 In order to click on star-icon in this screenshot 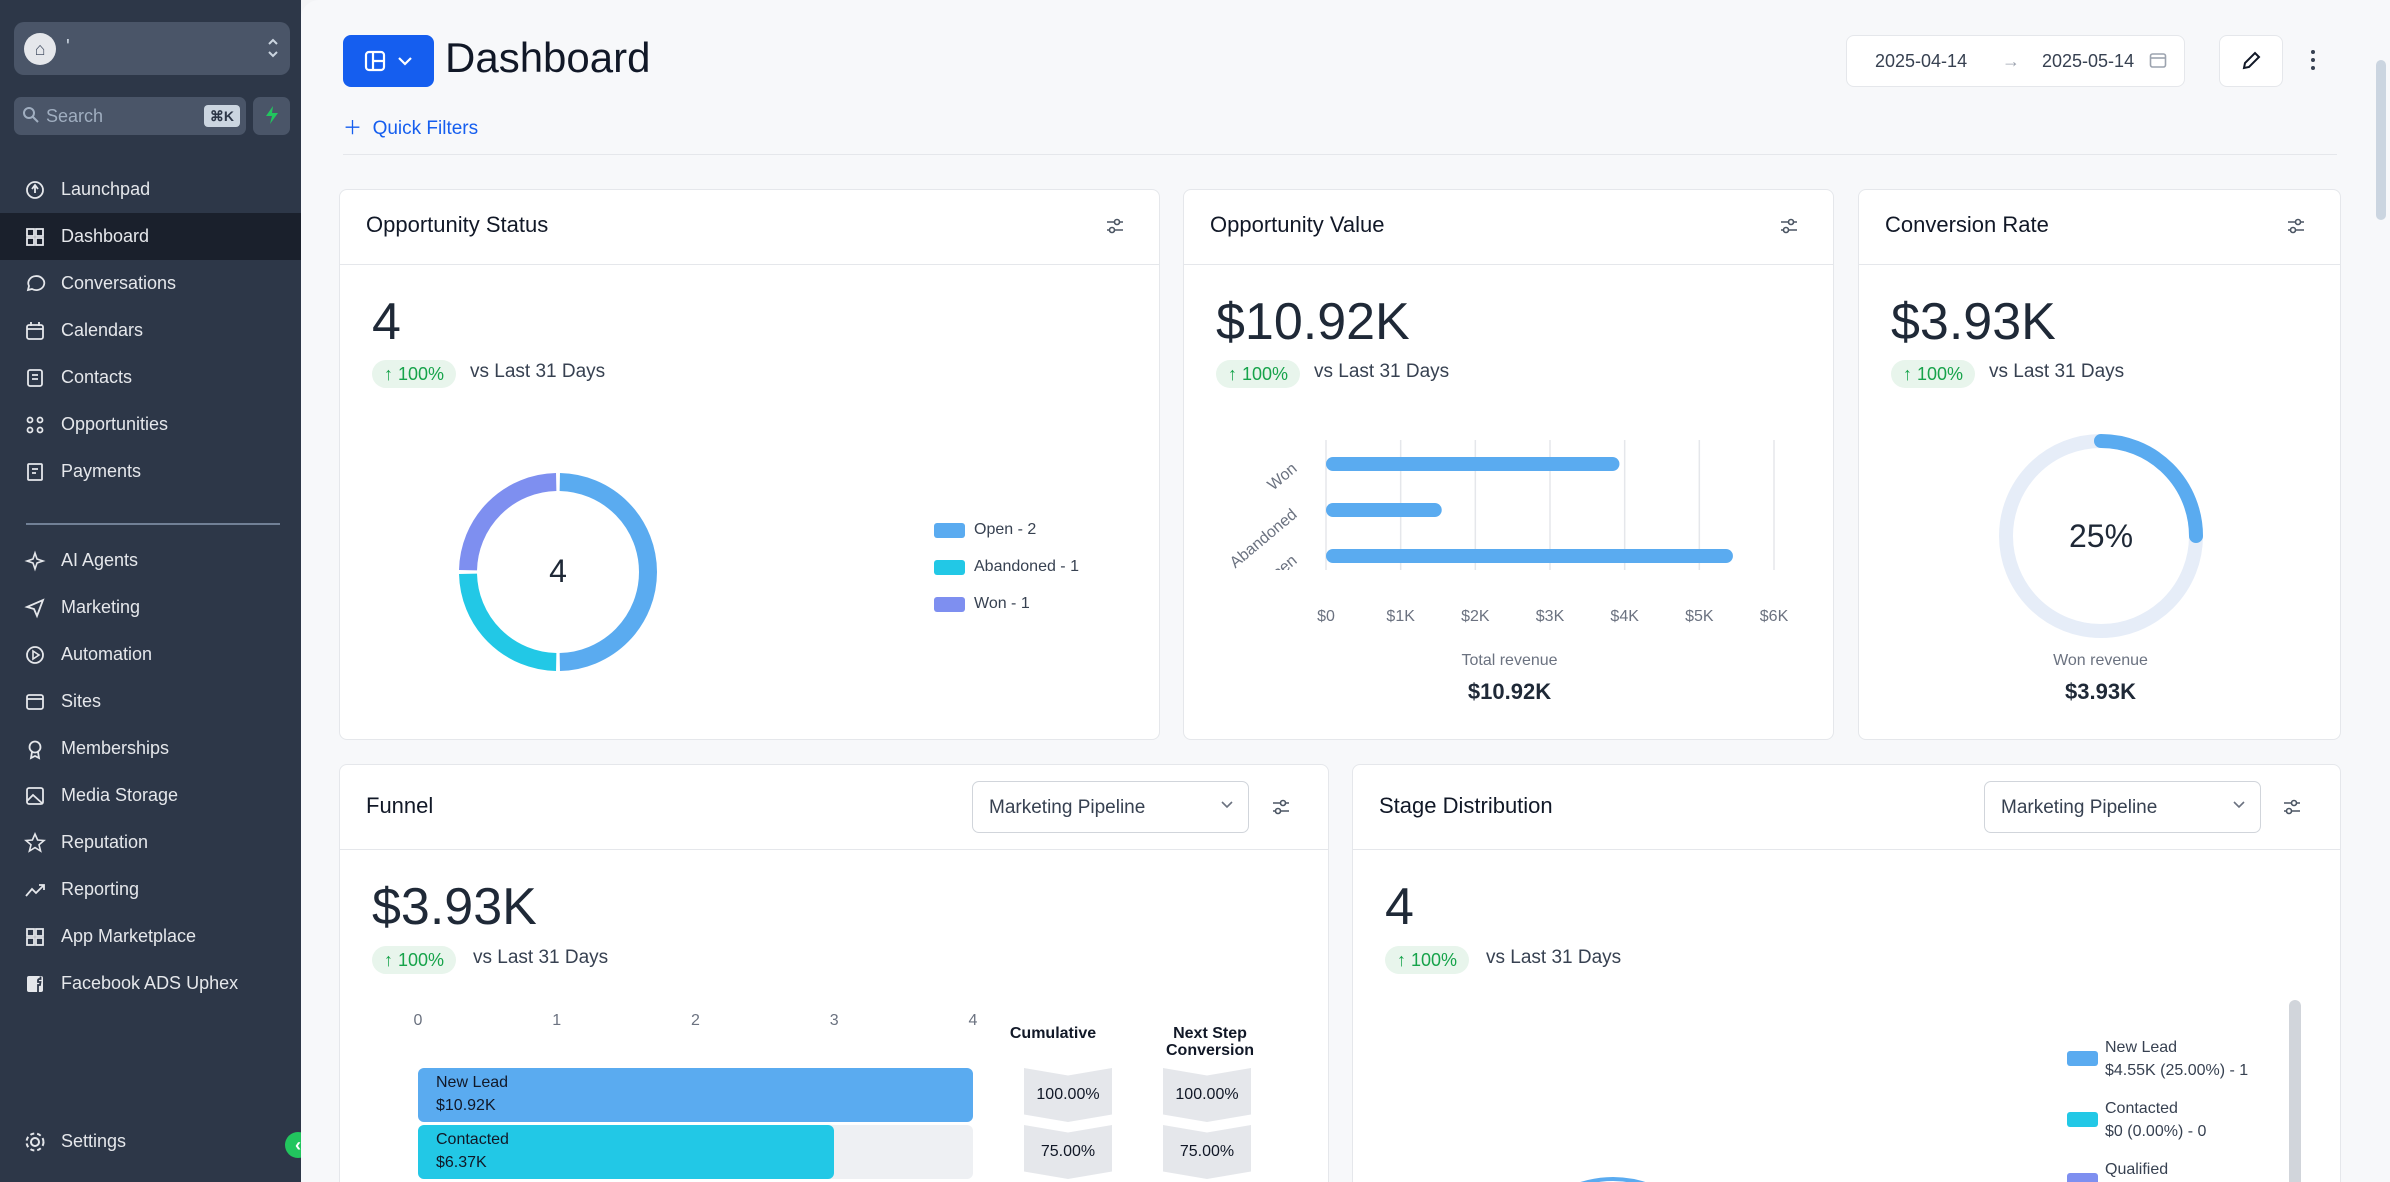, I will do `click(35, 842)`.